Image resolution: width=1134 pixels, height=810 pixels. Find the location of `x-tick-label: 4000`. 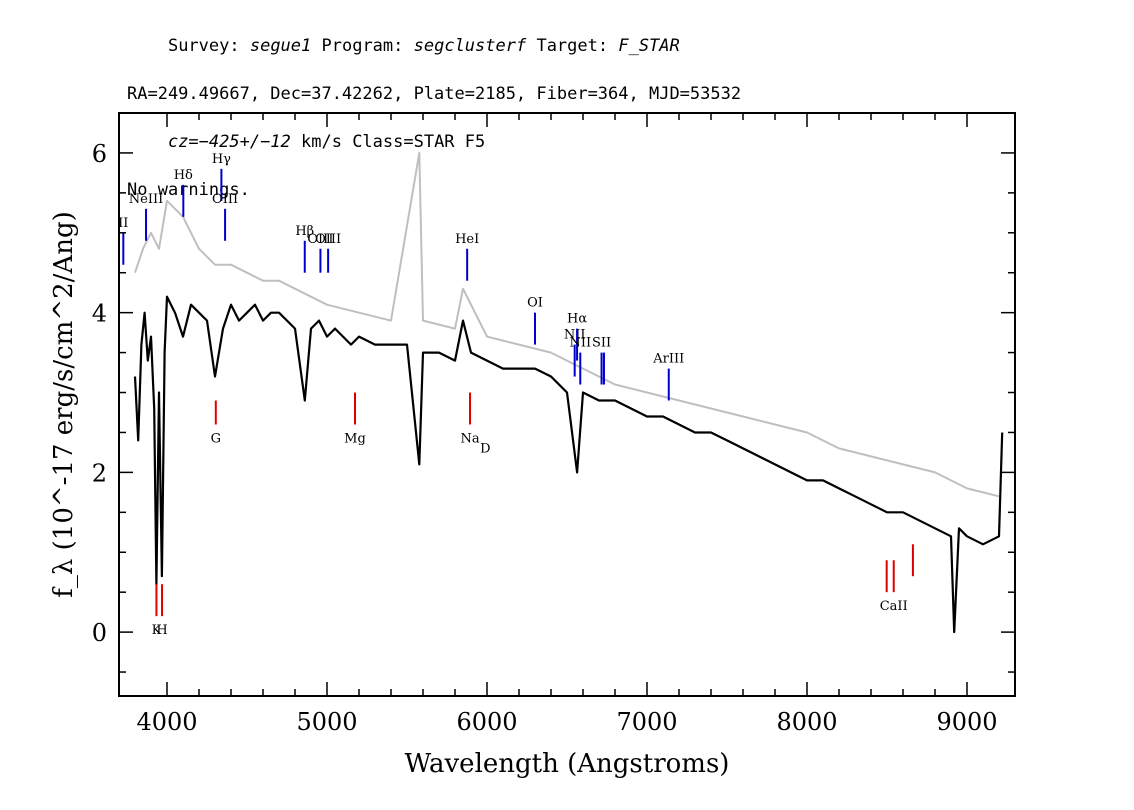

x-tick-label: 4000 is located at coordinates (166, 722).